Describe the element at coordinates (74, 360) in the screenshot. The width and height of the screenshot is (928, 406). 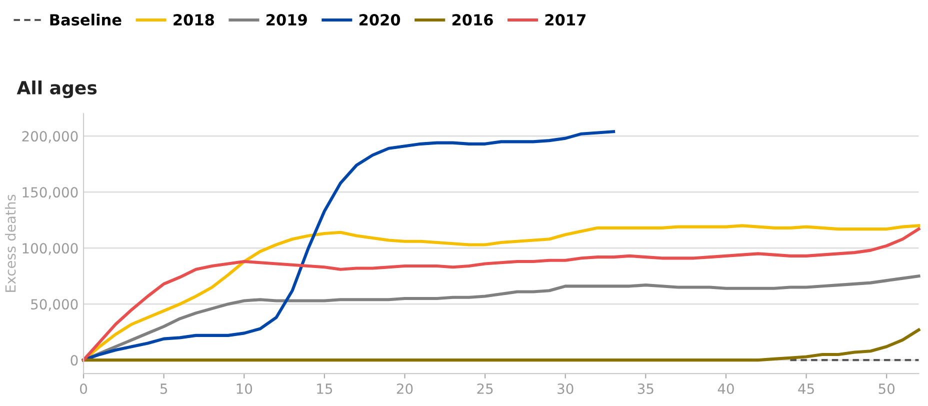
I see `y-tick-label: 0` at that location.